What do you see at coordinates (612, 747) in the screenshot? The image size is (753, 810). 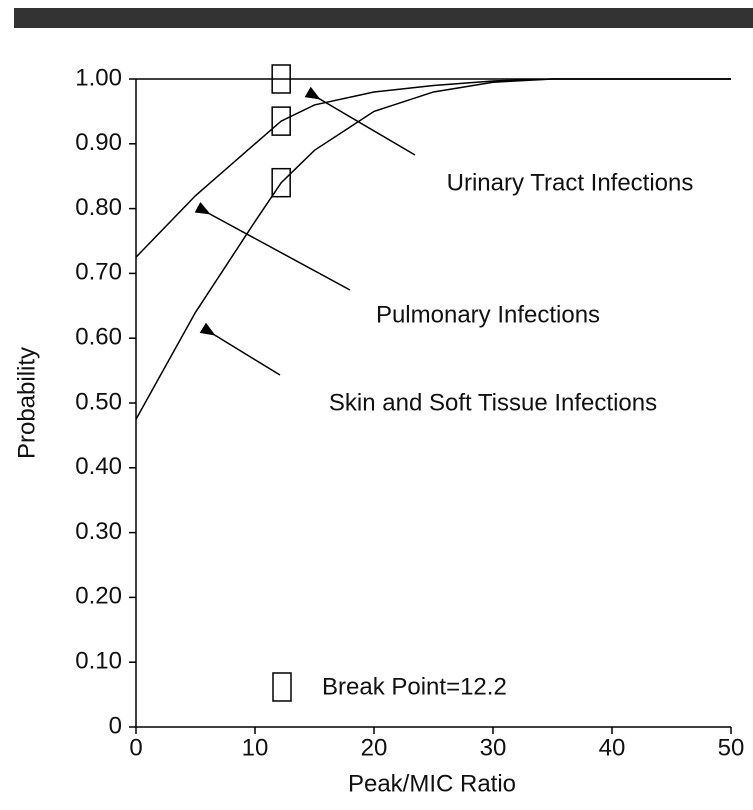 I see `x-tick-label: 40` at bounding box center [612, 747].